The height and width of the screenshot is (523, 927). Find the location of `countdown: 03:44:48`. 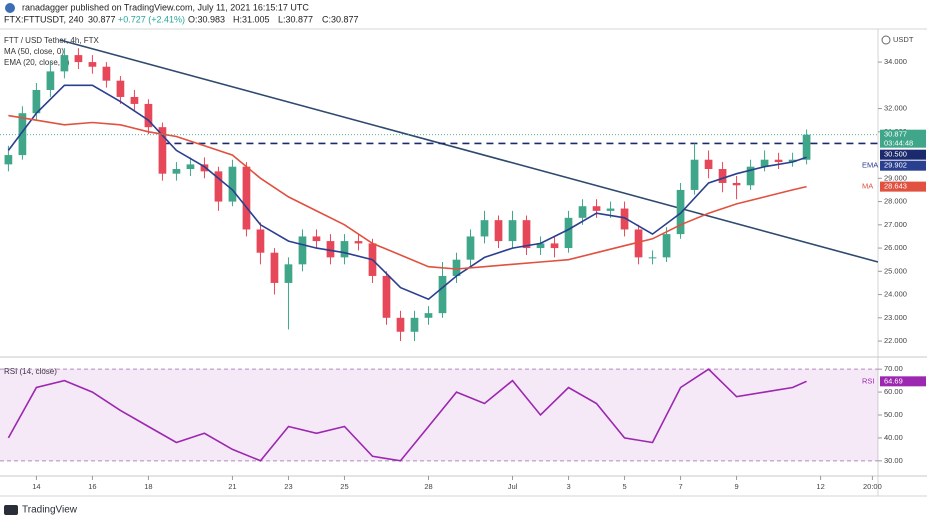

countdown: 03:44:48 is located at coordinates (898, 143).